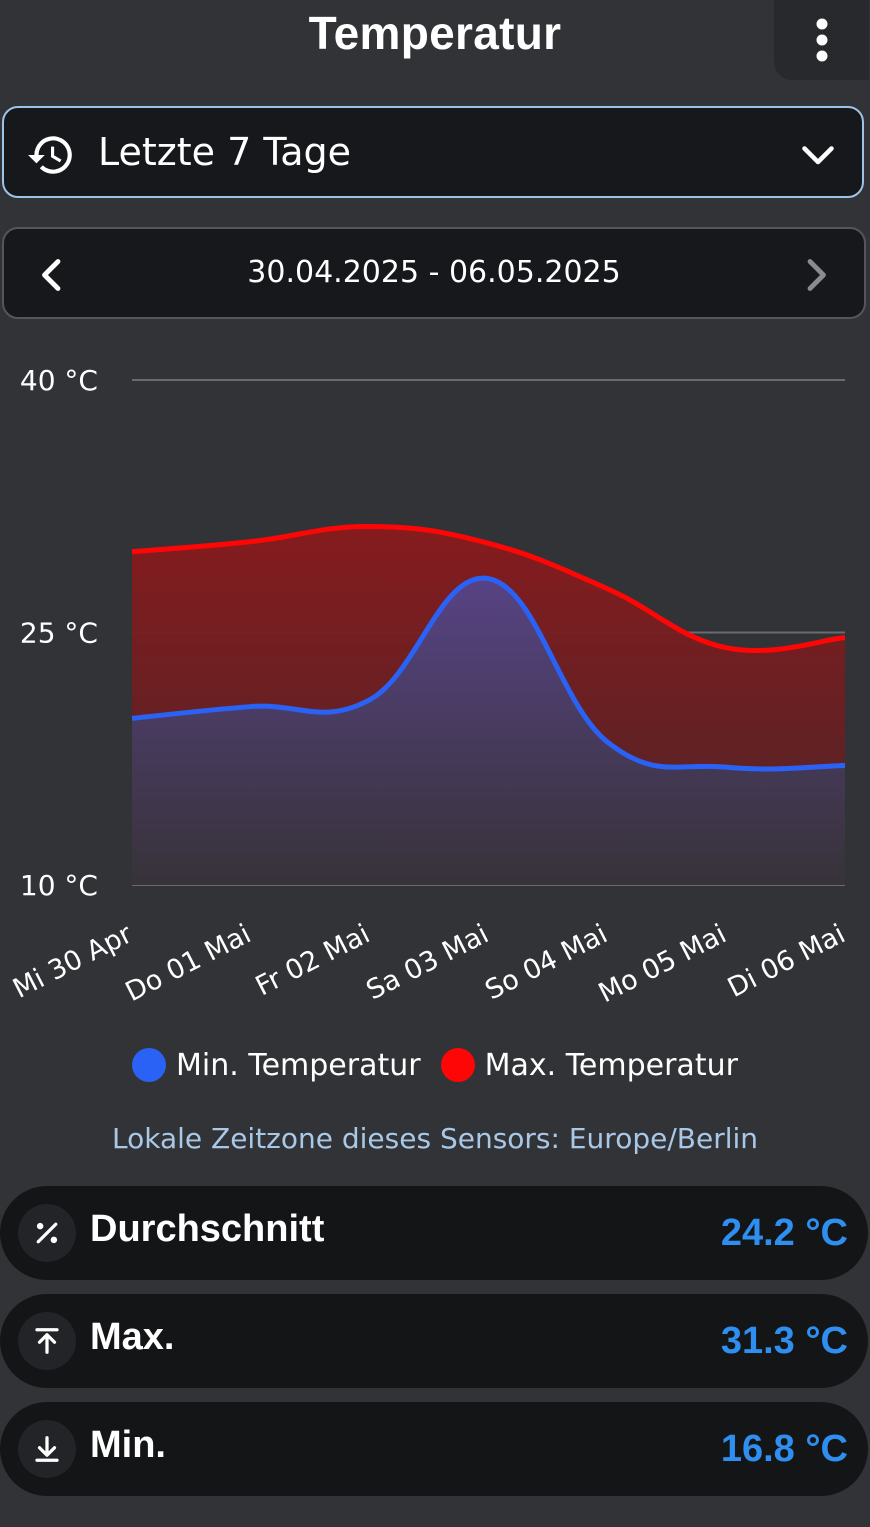  I want to click on x-tick-label: Do 01 Mai, so click(188, 963).